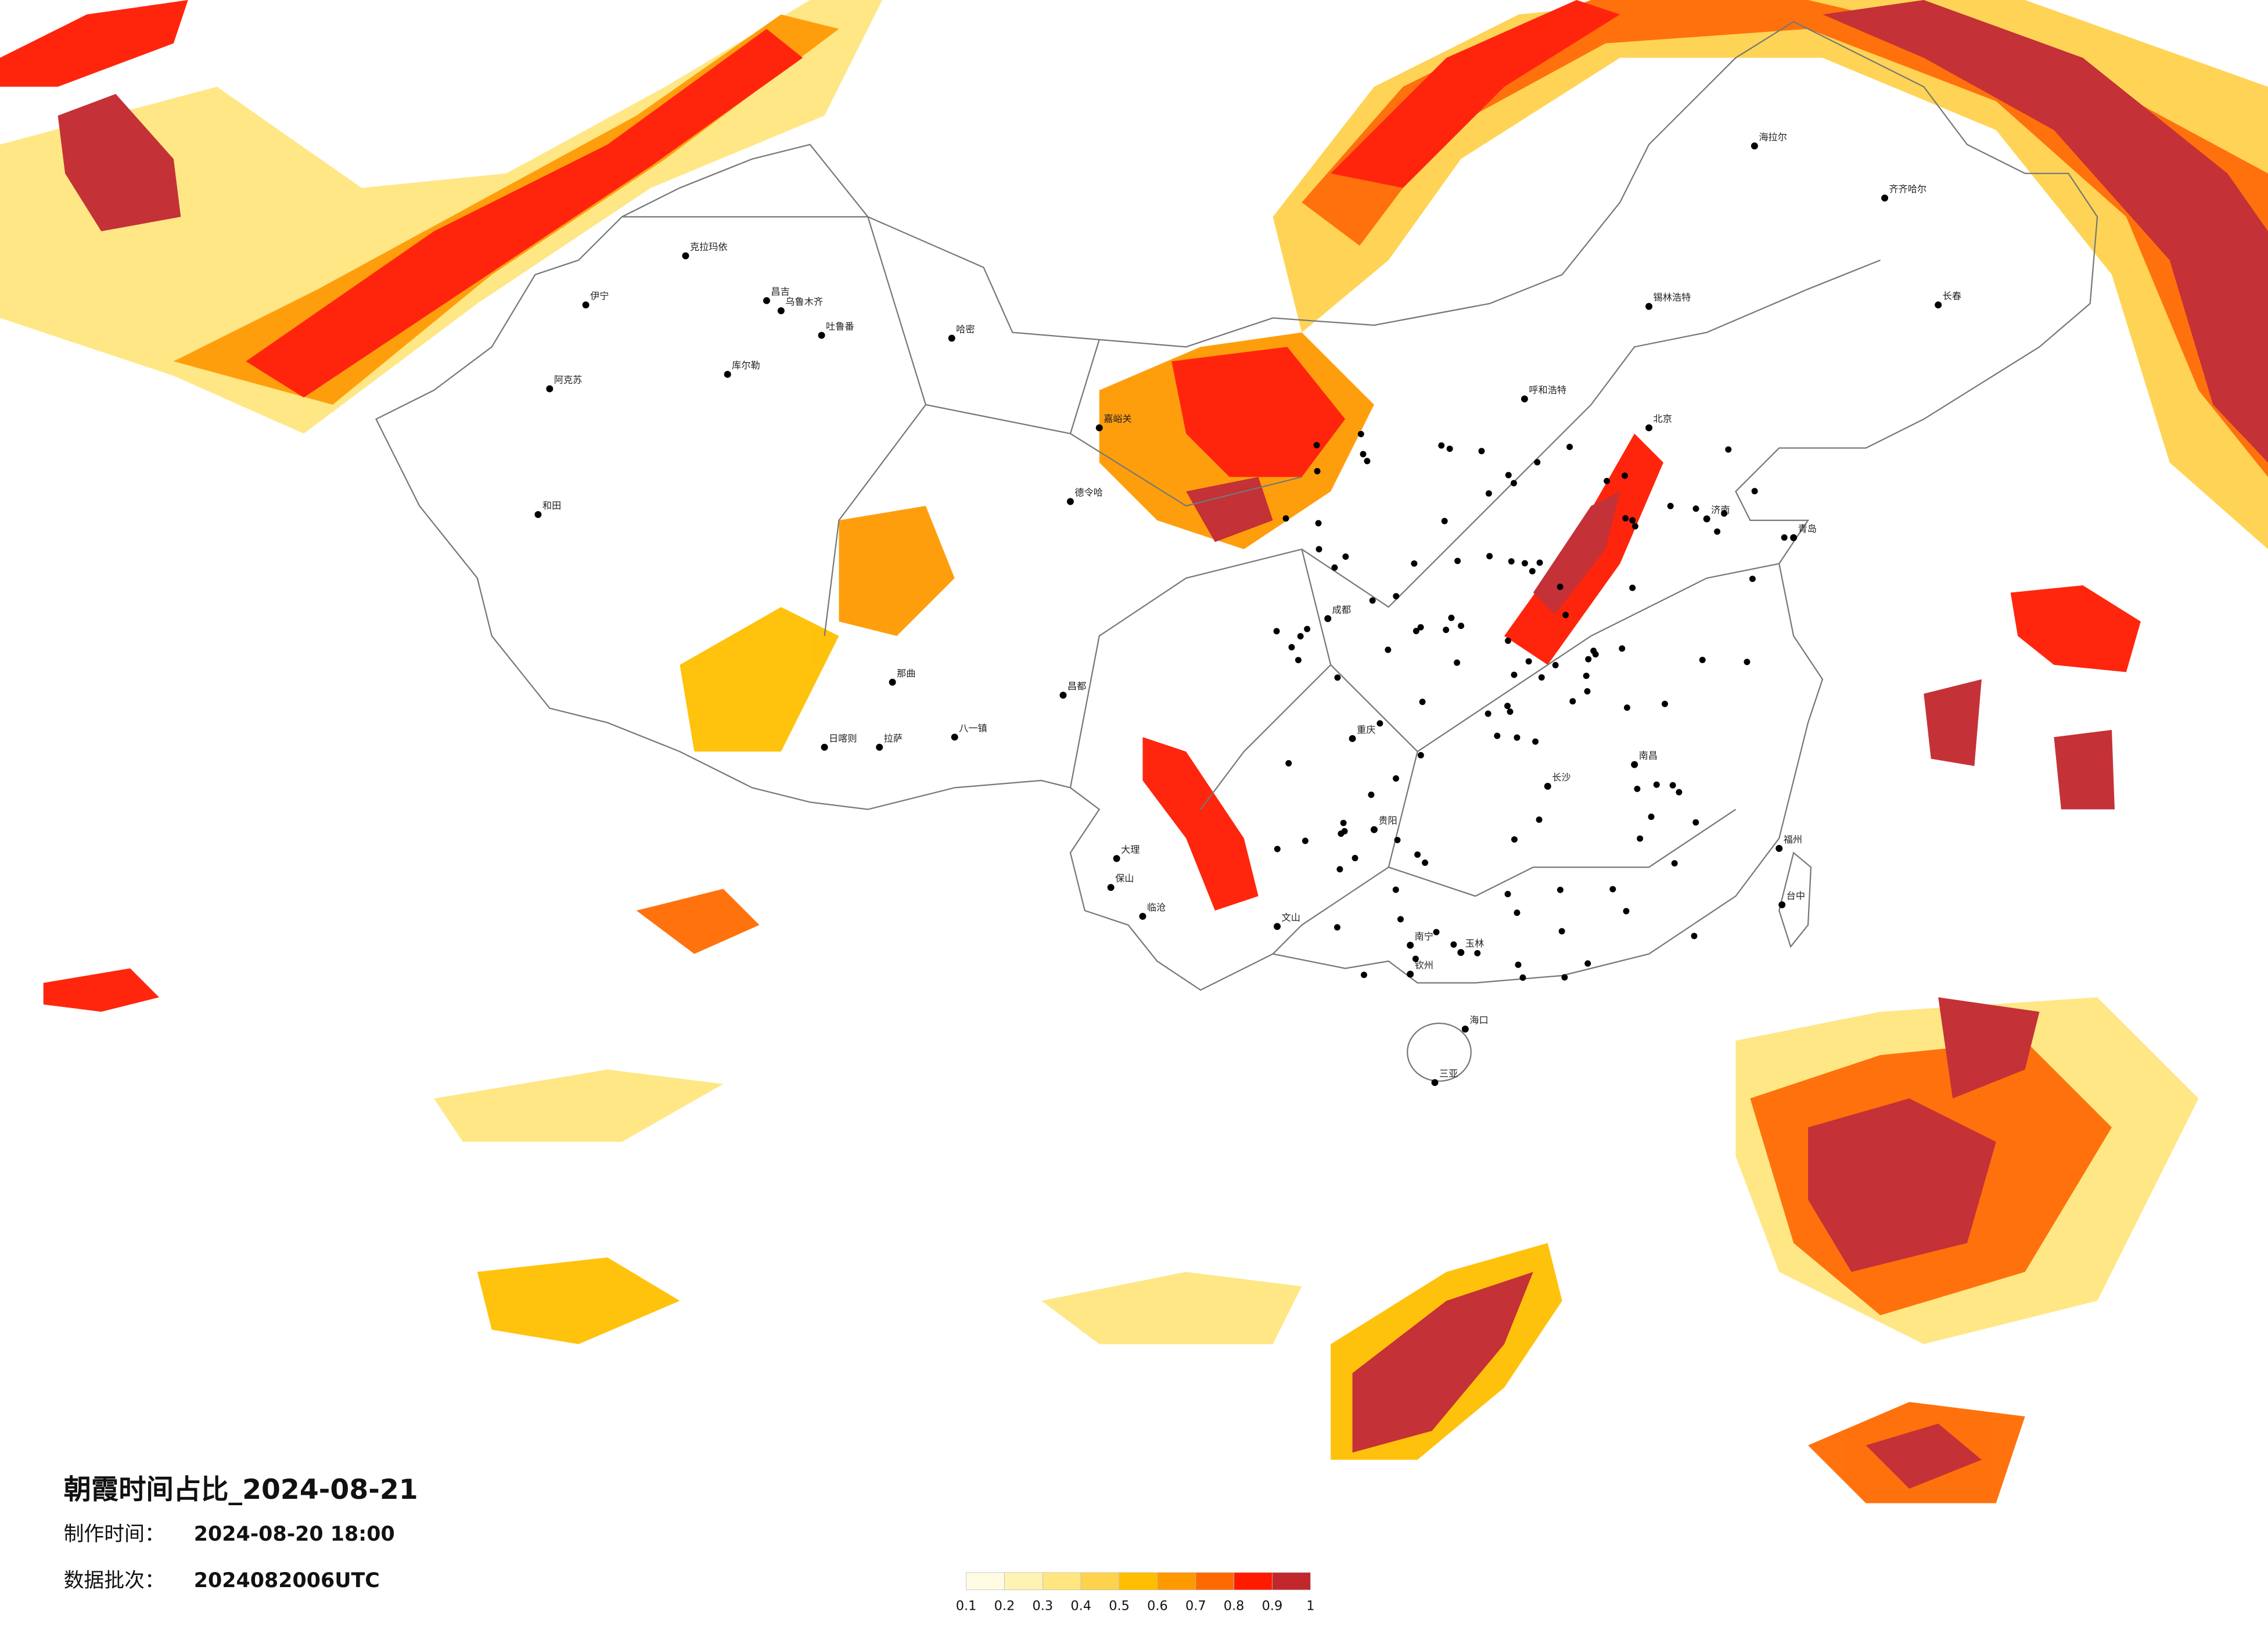 This screenshot has width=2268, height=1626. Describe the element at coordinates (1157, 1606) in the screenshot. I see `legend-tick-label: 0.6` at that location.